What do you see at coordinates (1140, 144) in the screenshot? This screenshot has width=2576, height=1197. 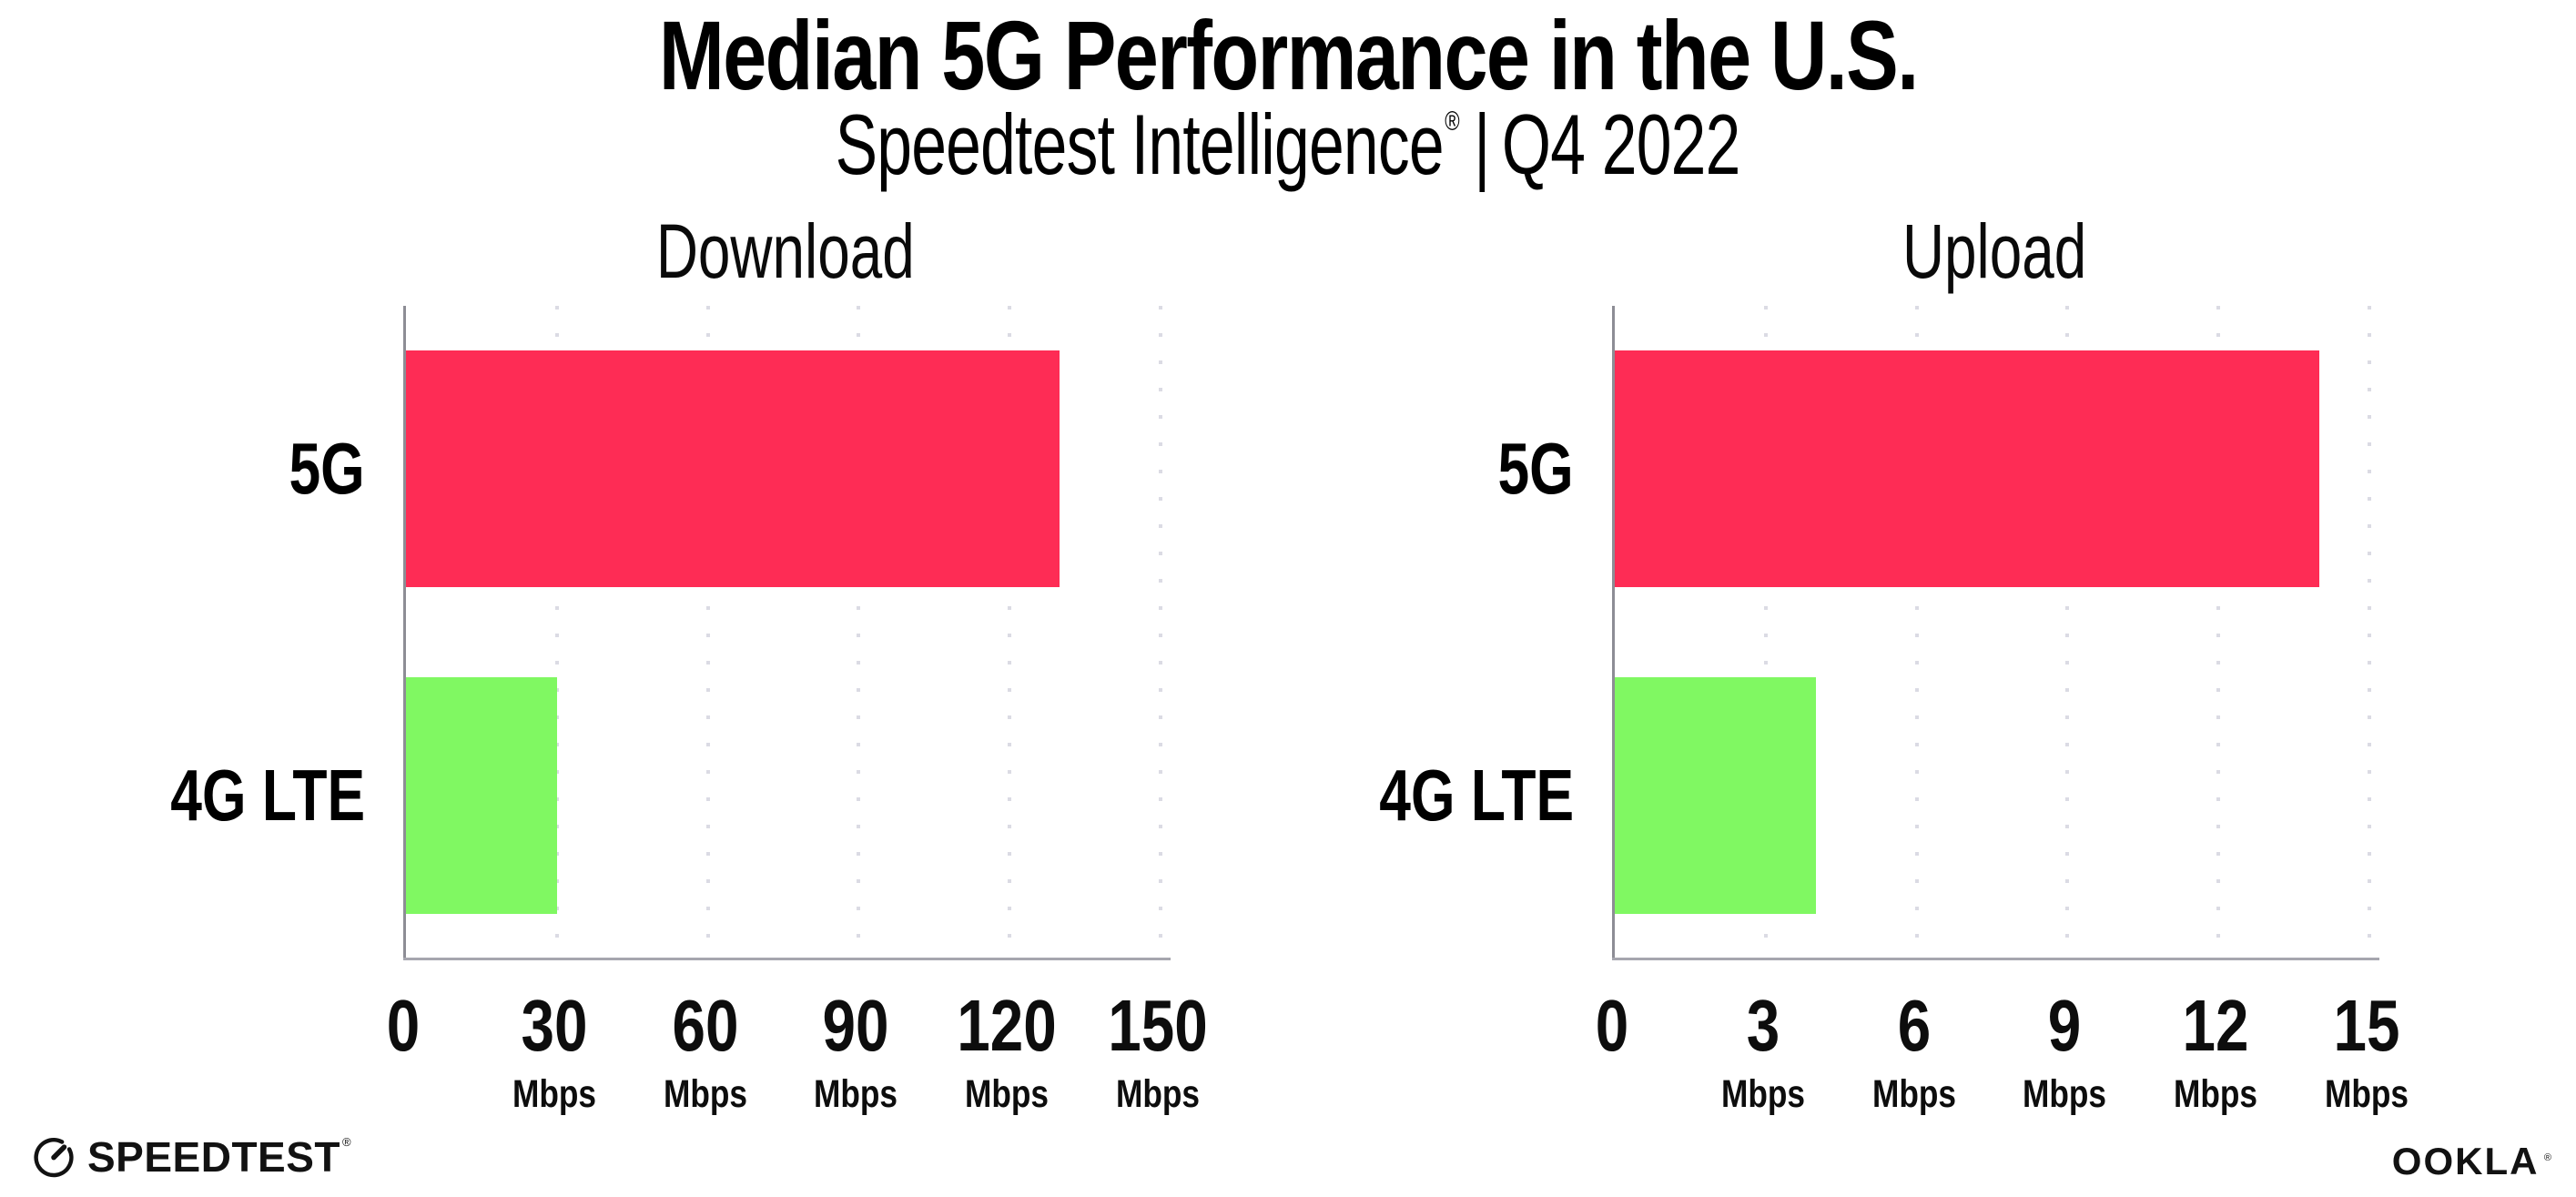 I see `subtitle-brand: Speedtest Intelligence` at bounding box center [1140, 144].